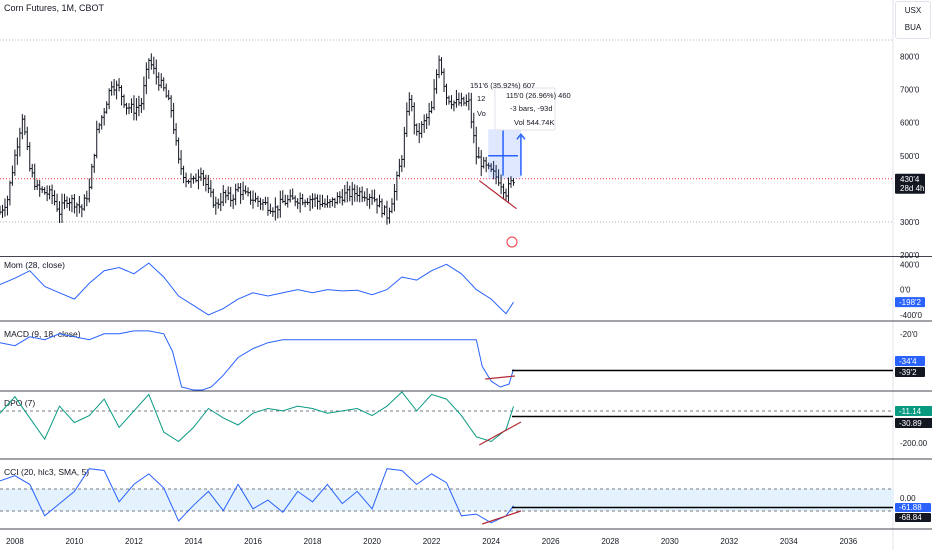  I want to click on last-price-tag, so click(910, 183).